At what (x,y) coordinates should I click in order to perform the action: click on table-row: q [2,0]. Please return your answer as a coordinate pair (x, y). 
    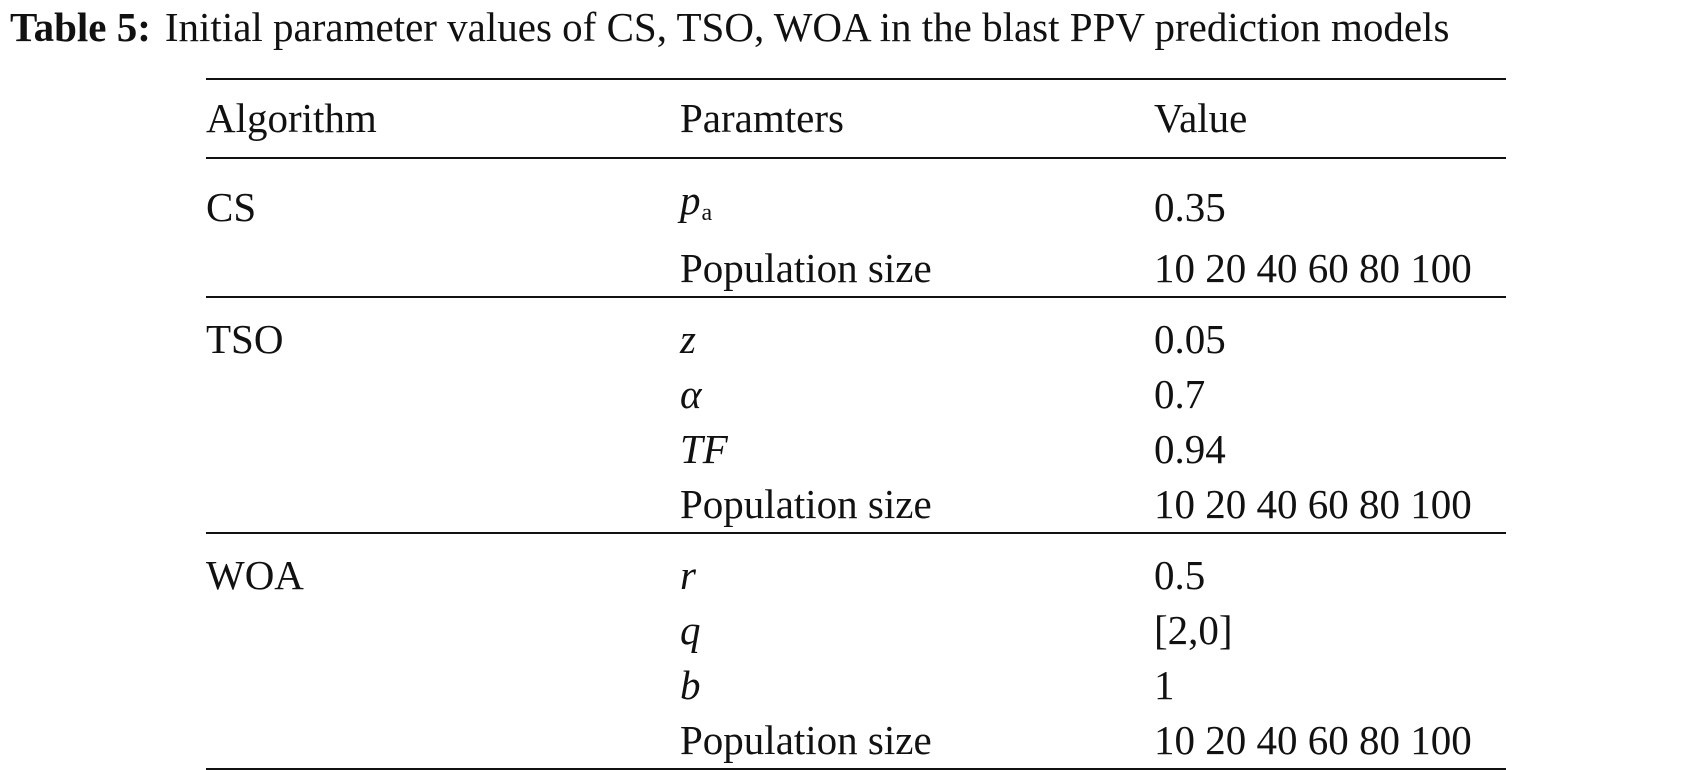
    Looking at the image, I should click on (856, 630).